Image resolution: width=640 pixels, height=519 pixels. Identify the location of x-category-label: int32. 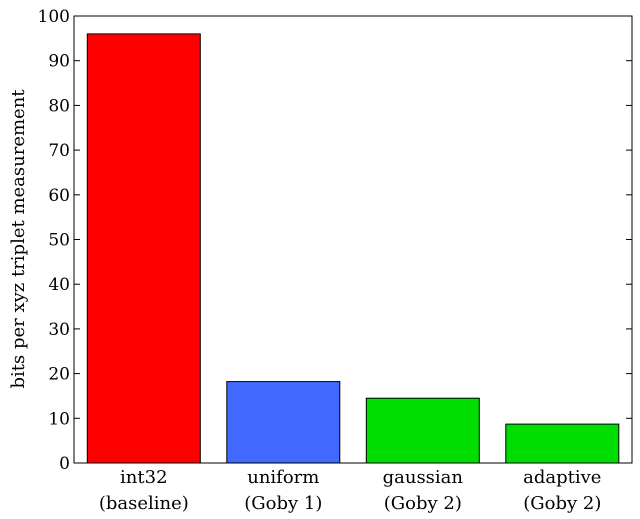
(144, 477).